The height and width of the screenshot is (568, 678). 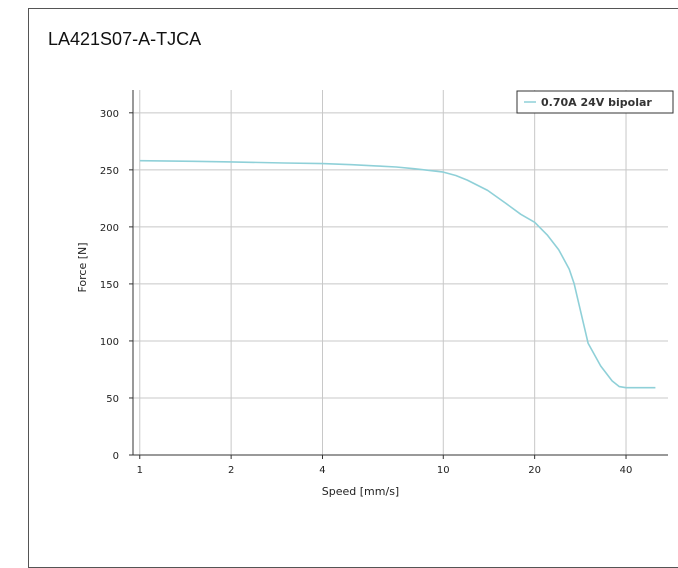 I want to click on legend: 0.70A 24V bipolar, so click(x=595, y=102).